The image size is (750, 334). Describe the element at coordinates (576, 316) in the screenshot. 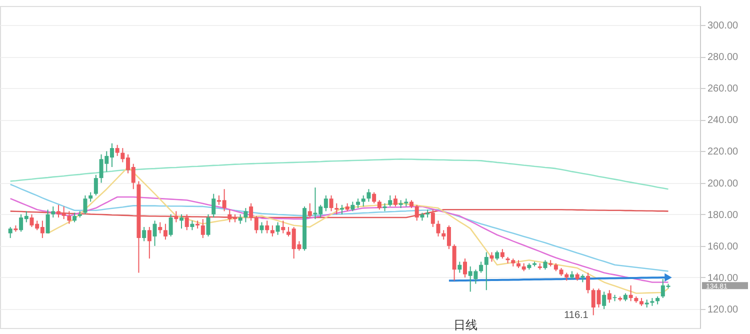

I see `annotation: 116.1` at that location.